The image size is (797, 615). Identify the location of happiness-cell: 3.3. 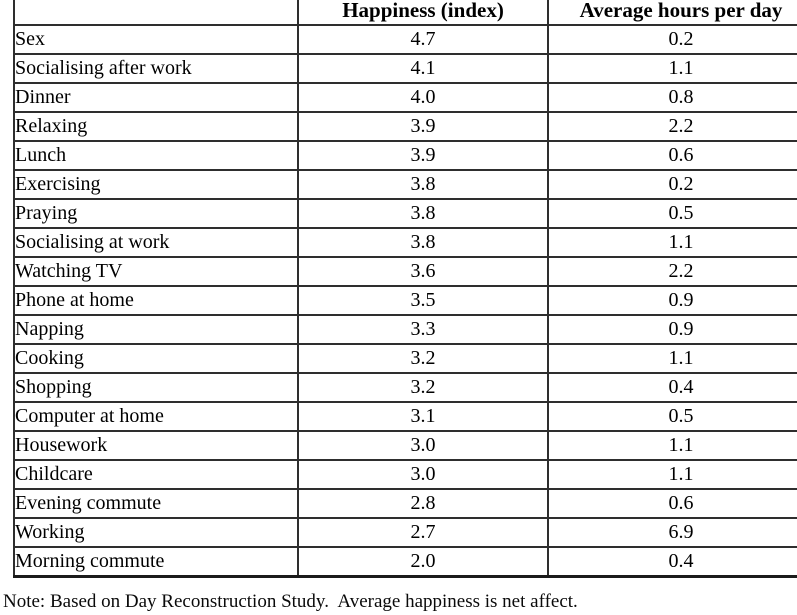
(423, 329).